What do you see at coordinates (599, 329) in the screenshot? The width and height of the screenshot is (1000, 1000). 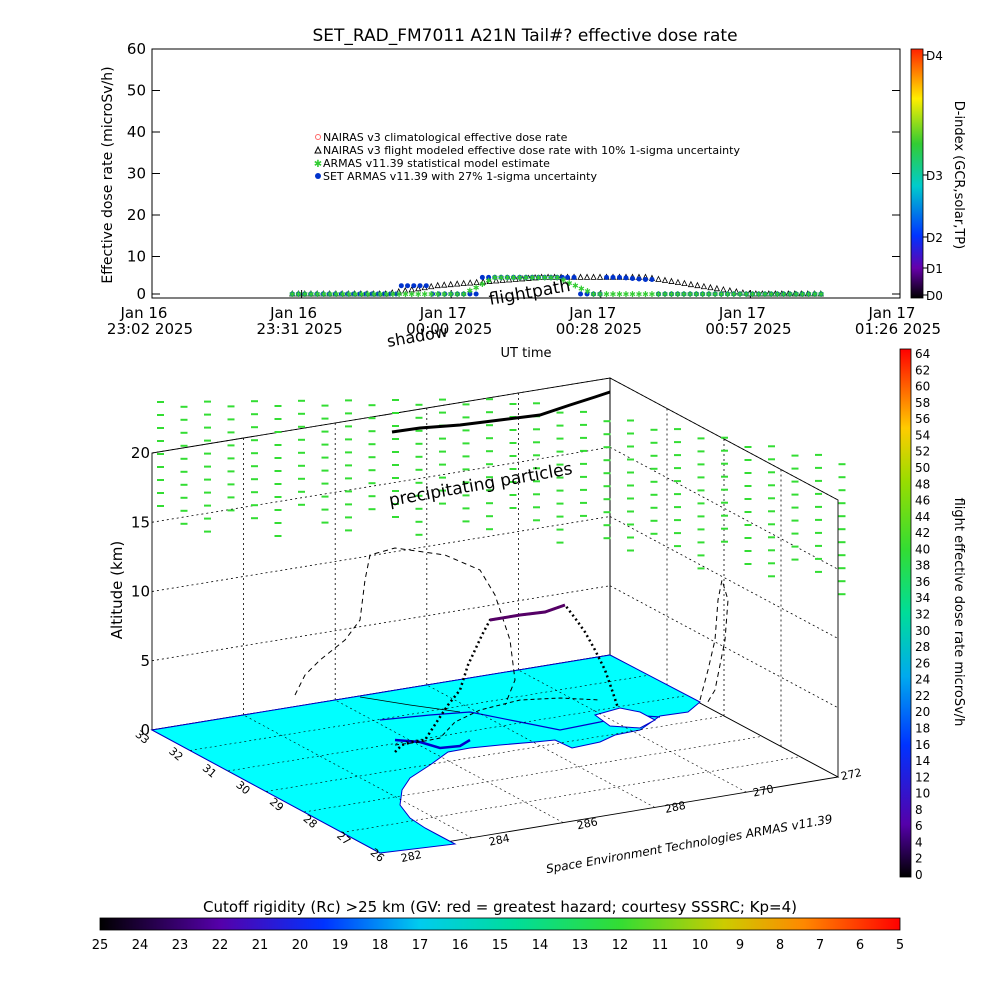 I see `top-x-tick-label-time: 00:28 2025` at bounding box center [599, 329].